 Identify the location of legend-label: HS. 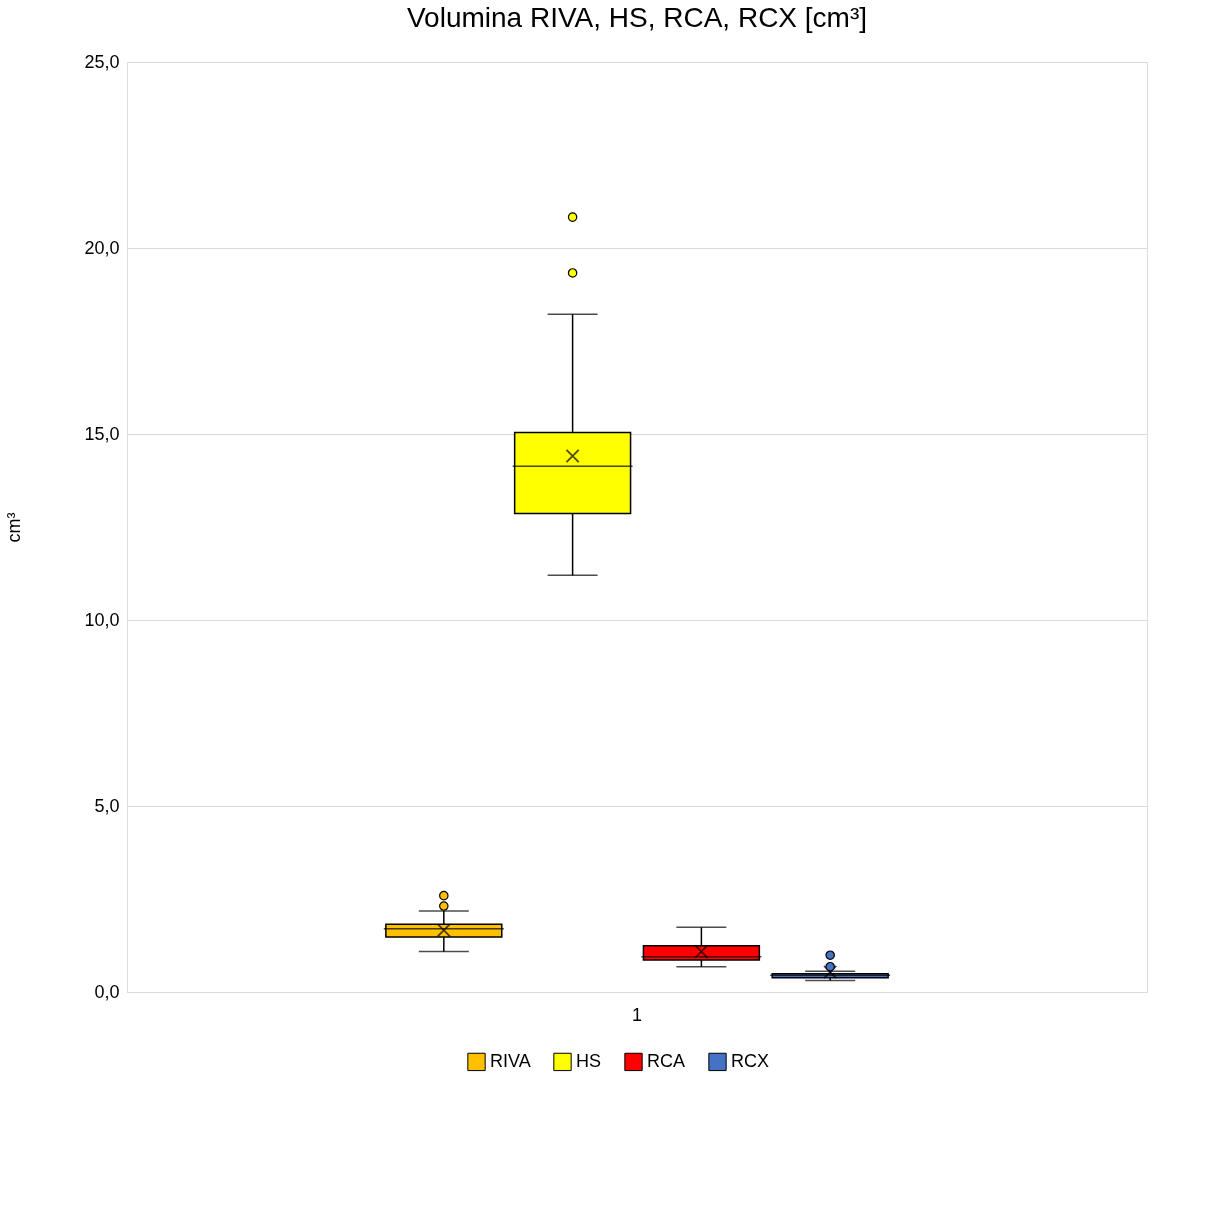
(589, 1060).